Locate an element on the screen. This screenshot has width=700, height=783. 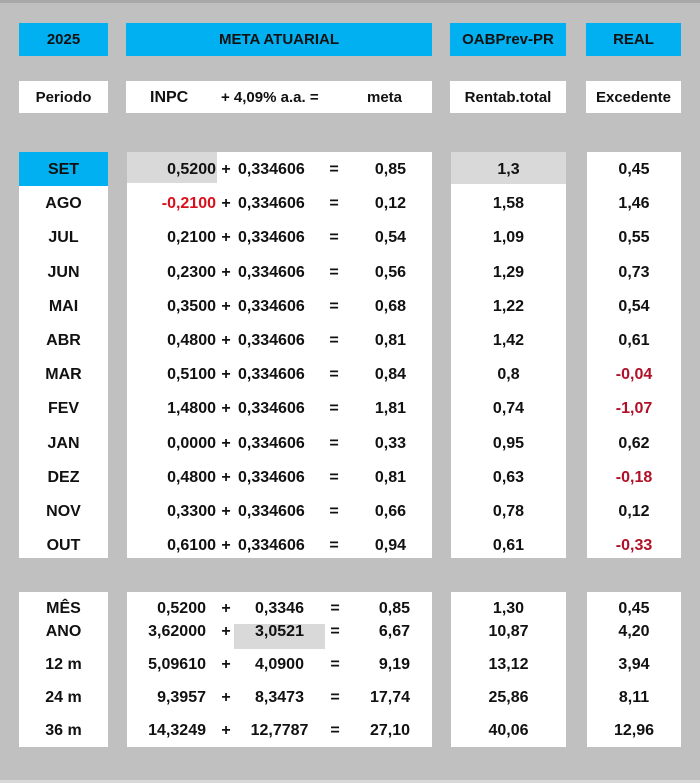
excedente-cell: 3,94 is located at coordinates (634, 664).